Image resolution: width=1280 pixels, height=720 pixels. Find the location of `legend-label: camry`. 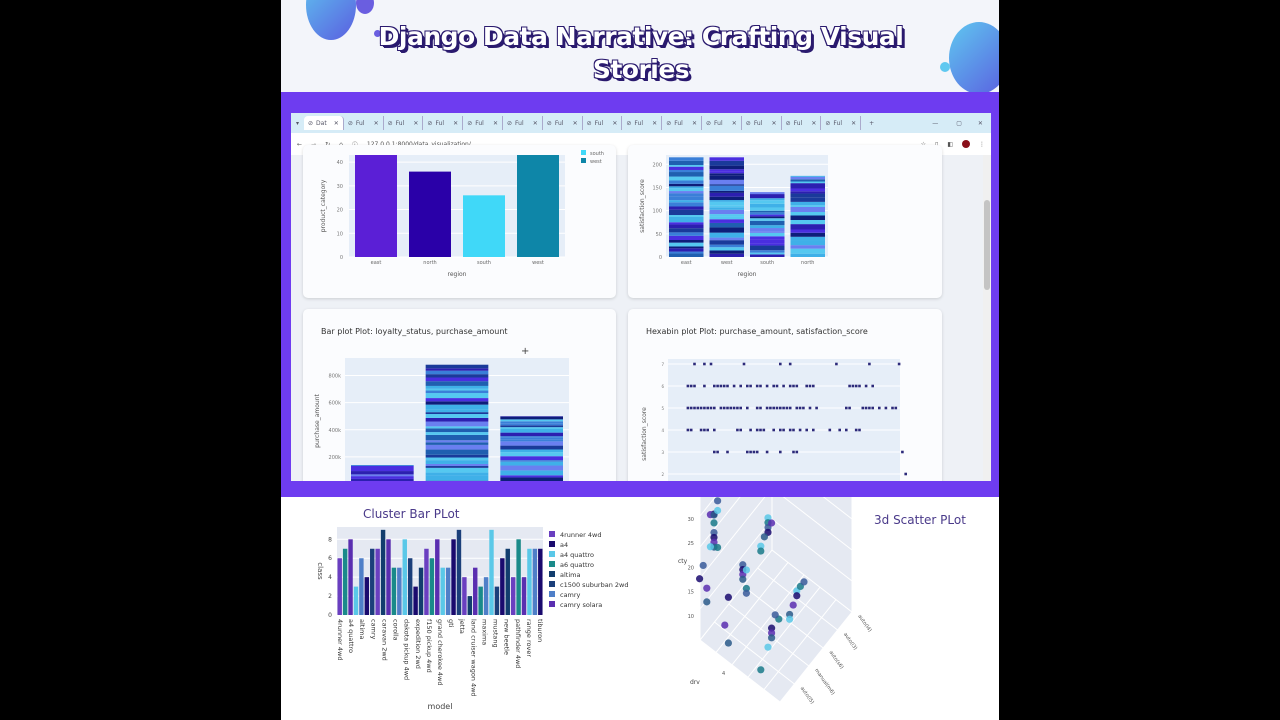

legend-label: camry is located at coordinates (570, 595).